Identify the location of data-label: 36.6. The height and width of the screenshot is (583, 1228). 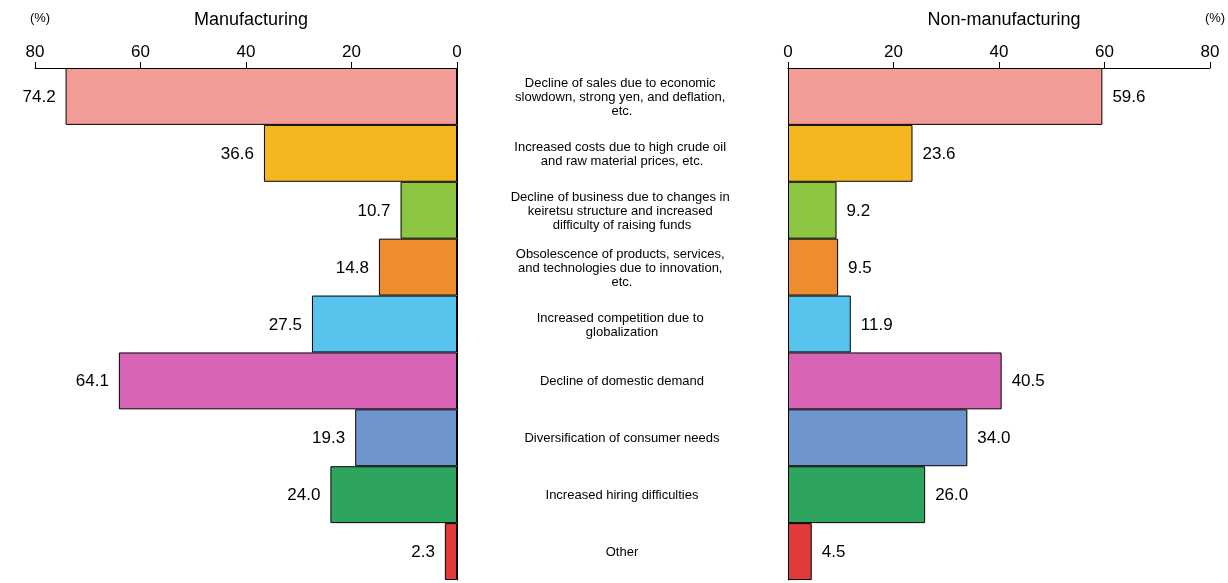
(237, 153).